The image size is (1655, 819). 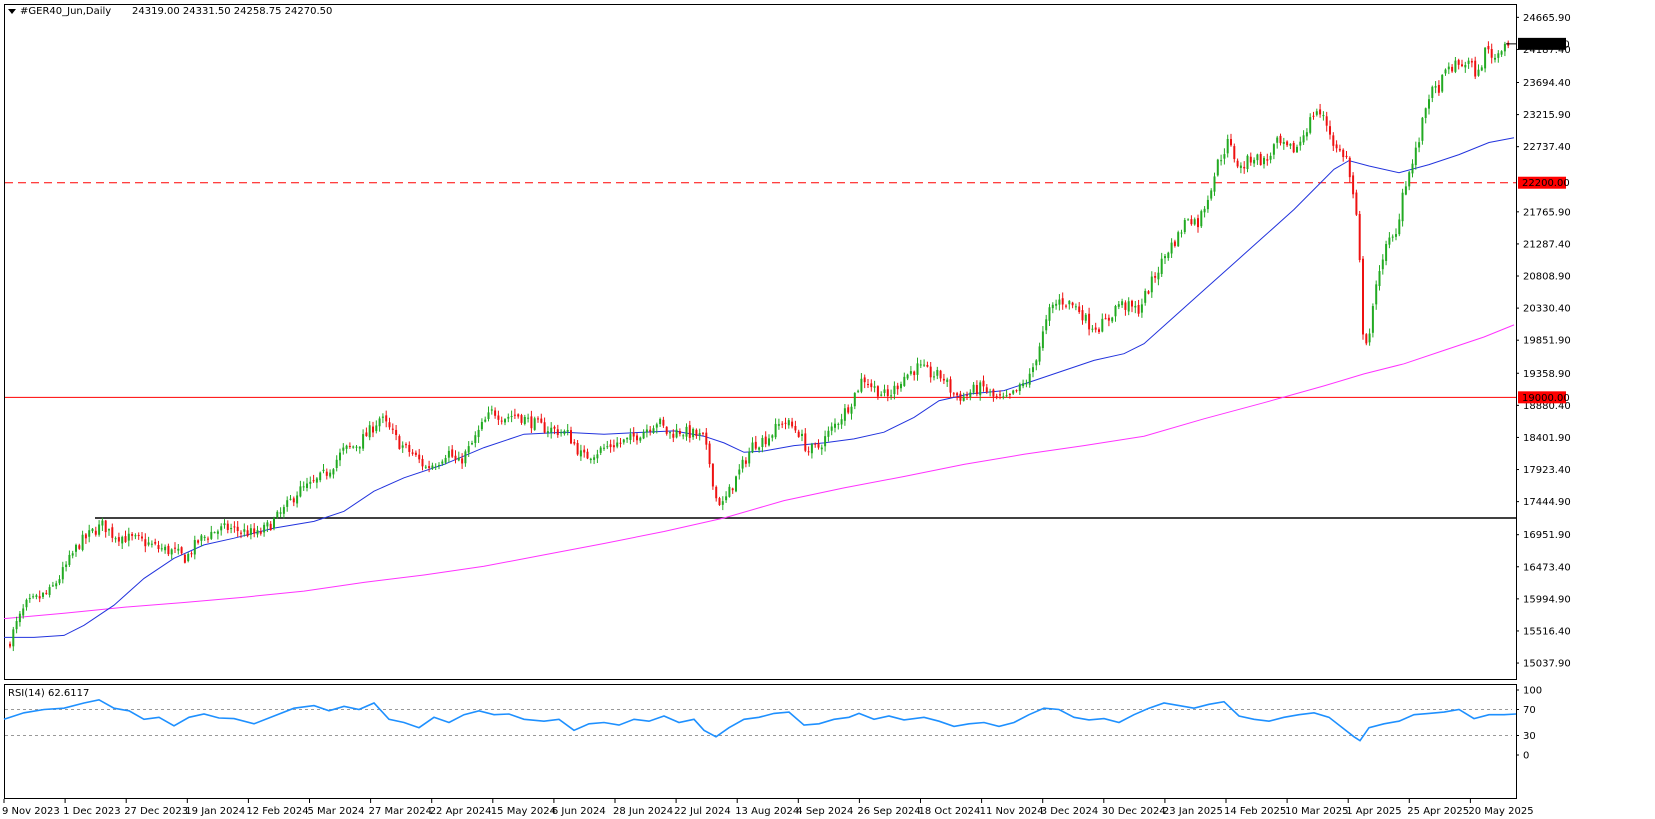 I want to click on rsi-tick-label: 70, so click(x=1529, y=710).